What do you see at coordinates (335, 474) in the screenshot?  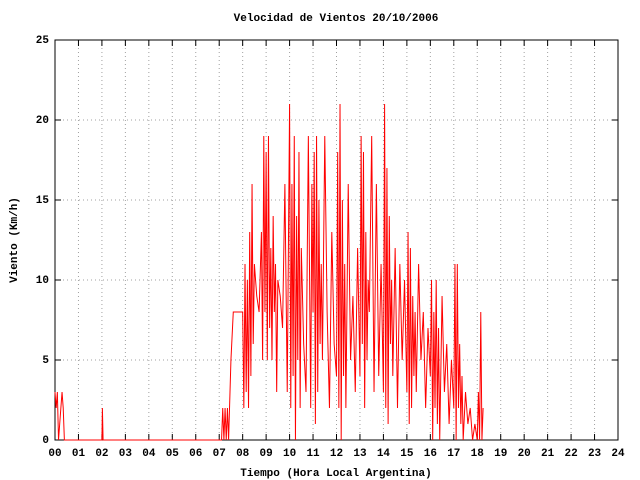 I see `x-axis-label: Tiempo (Hora Local Argentina)` at bounding box center [335, 474].